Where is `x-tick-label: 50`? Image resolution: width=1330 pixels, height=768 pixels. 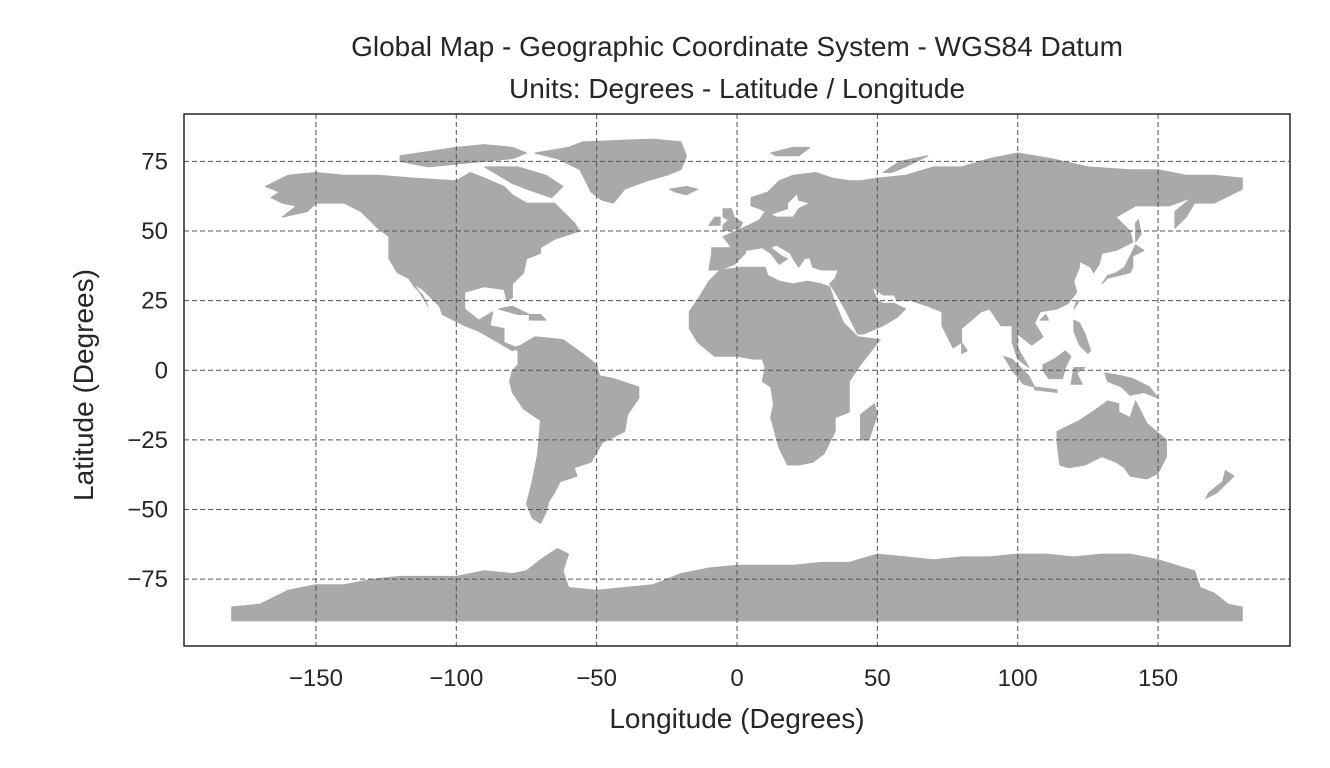
x-tick-label: 50 is located at coordinates (877, 678).